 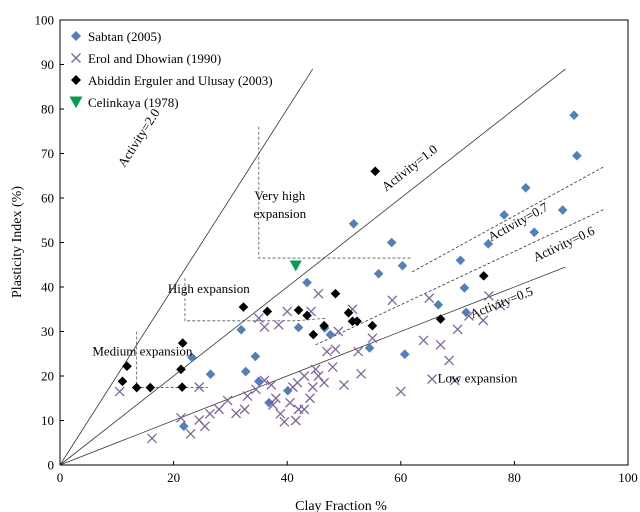 What do you see at coordinates (180, 80) in the screenshot?
I see `legend-label: Abiddin Erguler and Ulusay (2003)` at bounding box center [180, 80].